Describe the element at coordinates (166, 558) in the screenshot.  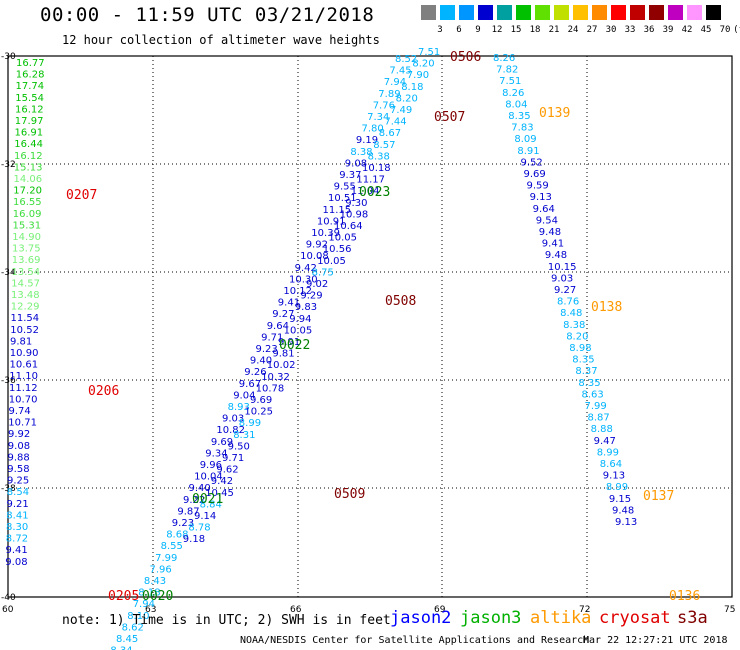
I see `wave-height-value: 7.99` at that location.